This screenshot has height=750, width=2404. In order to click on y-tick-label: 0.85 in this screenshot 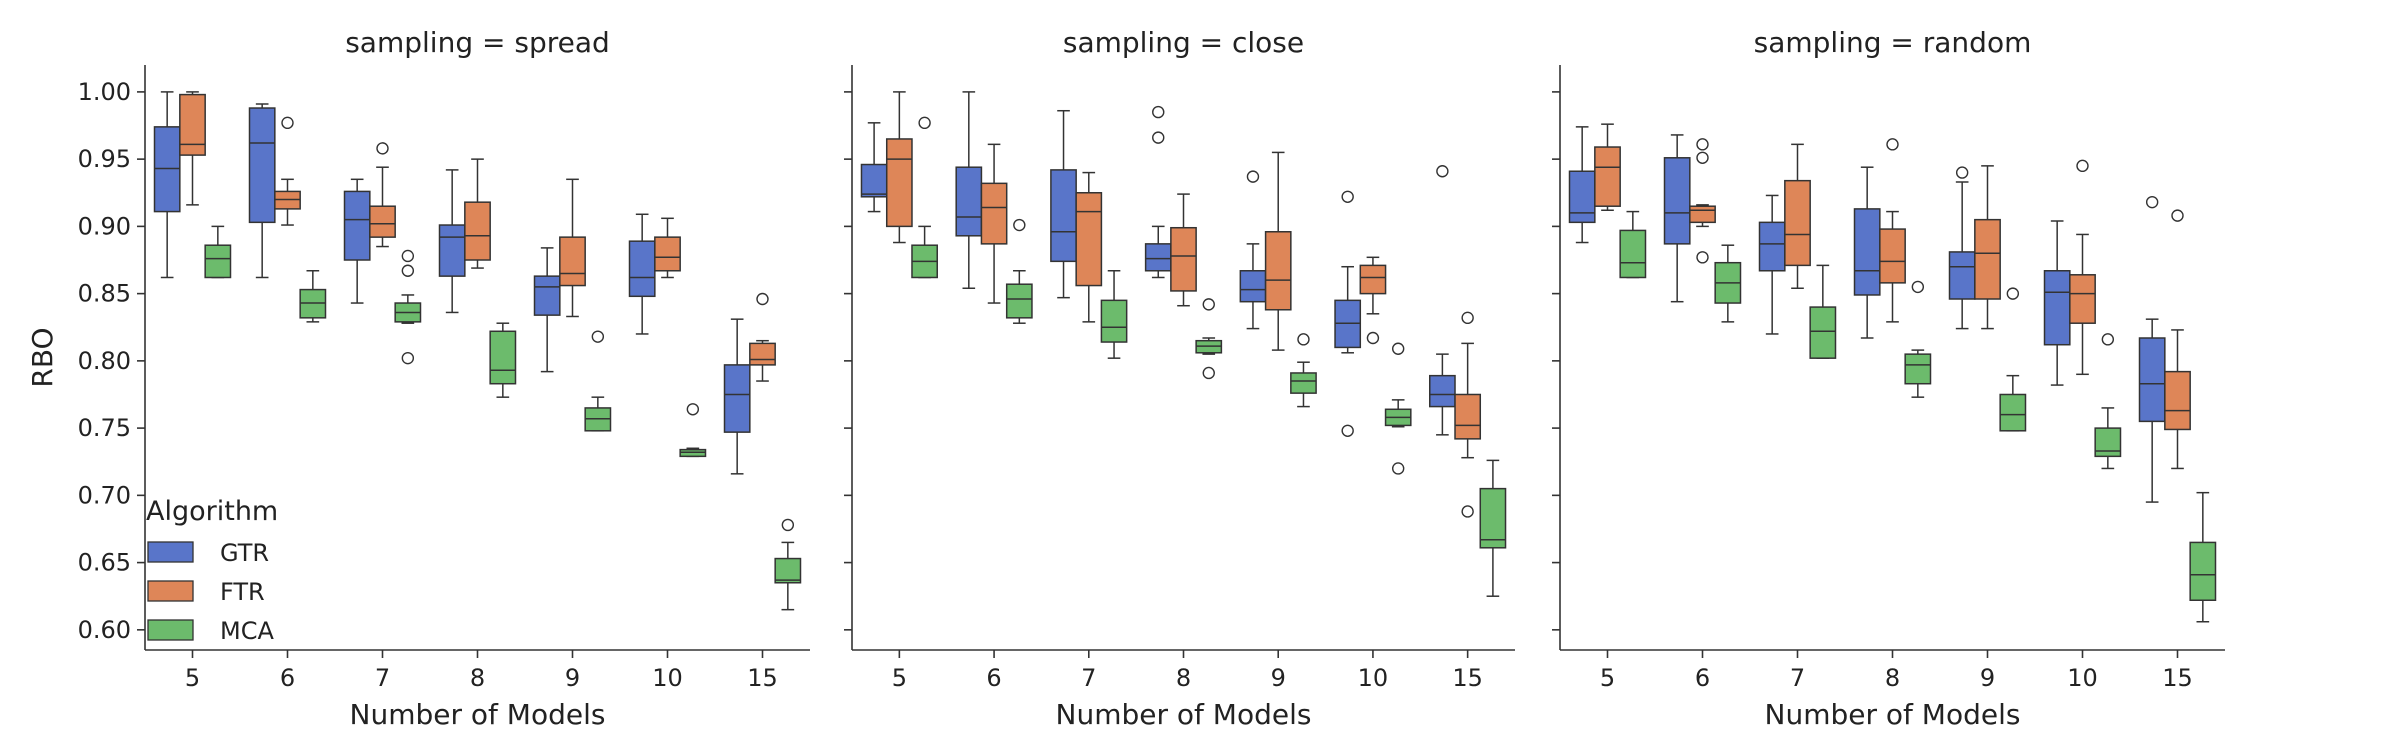, I will do `click(104, 294)`.